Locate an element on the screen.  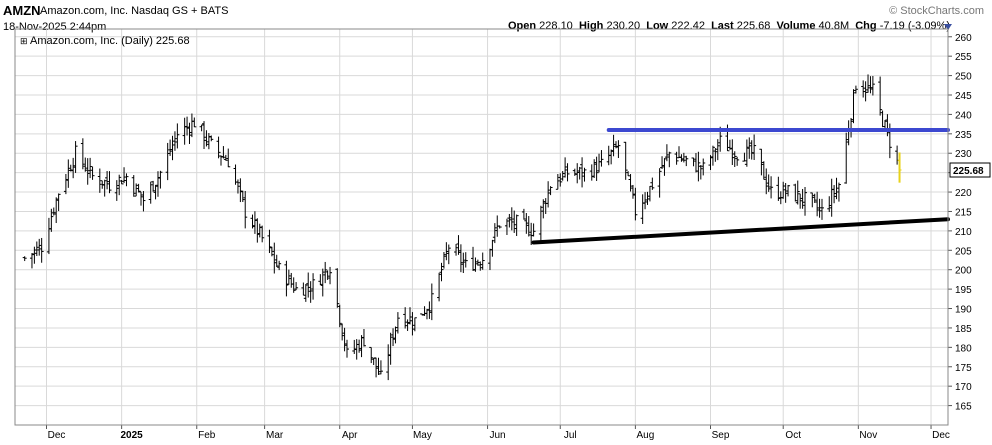
plus-minus-icon: ⊞ is located at coordinates (24, 41).